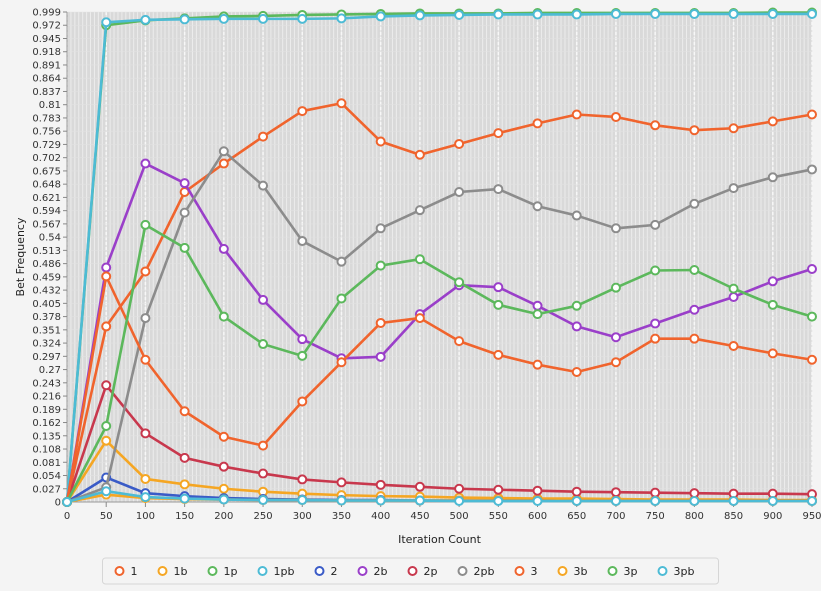 This screenshot has width=821, height=591. I want to click on legend-item-1pb: 1pb, so click(276, 571).